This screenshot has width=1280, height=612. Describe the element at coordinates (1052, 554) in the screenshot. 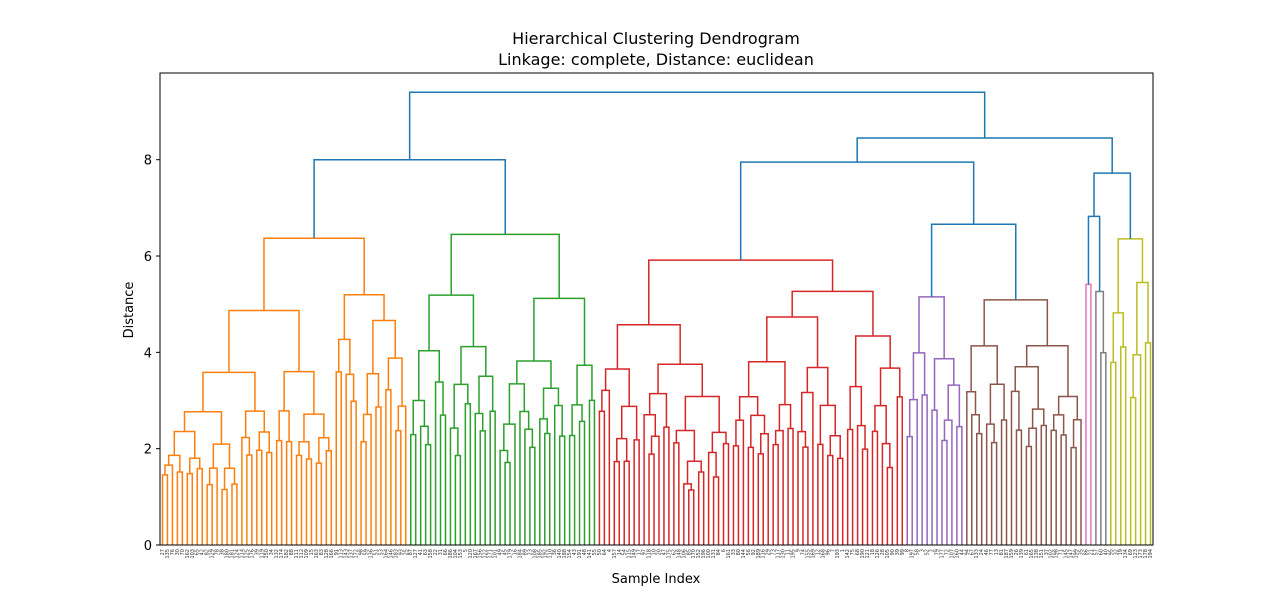

I see `leaf-label: 102` at that location.